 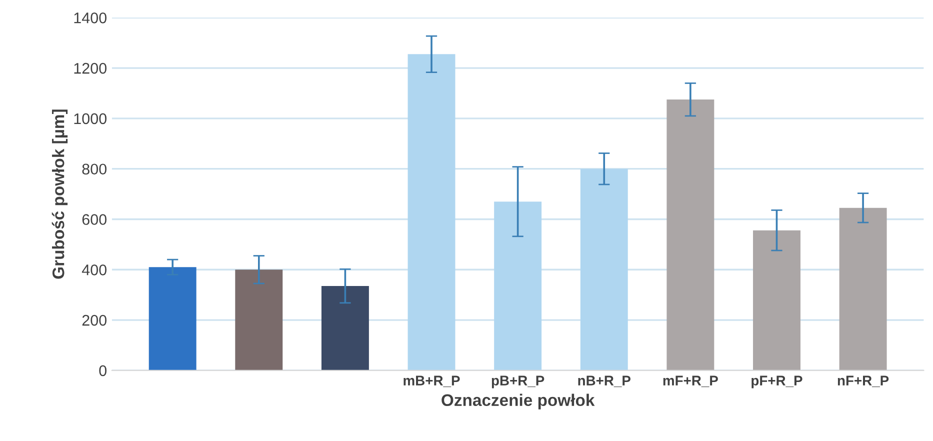 I want to click on x-axis-title: Oznaczenie powłok, so click(x=518, y=402).